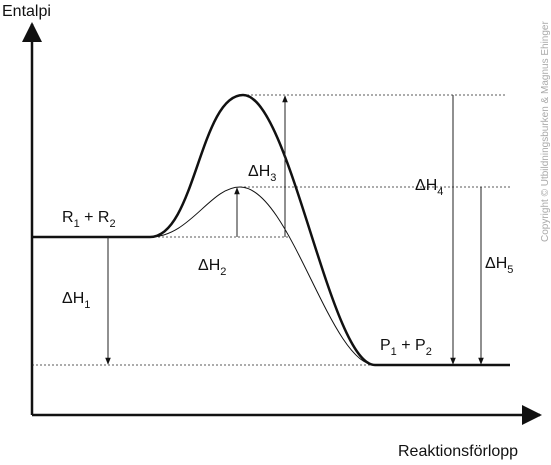 This screenshot has width=551, height=465. What do you see at coordinates (95, 217) in the screenshot?
I see `label-part: + R` at bounding box center [95, 217].